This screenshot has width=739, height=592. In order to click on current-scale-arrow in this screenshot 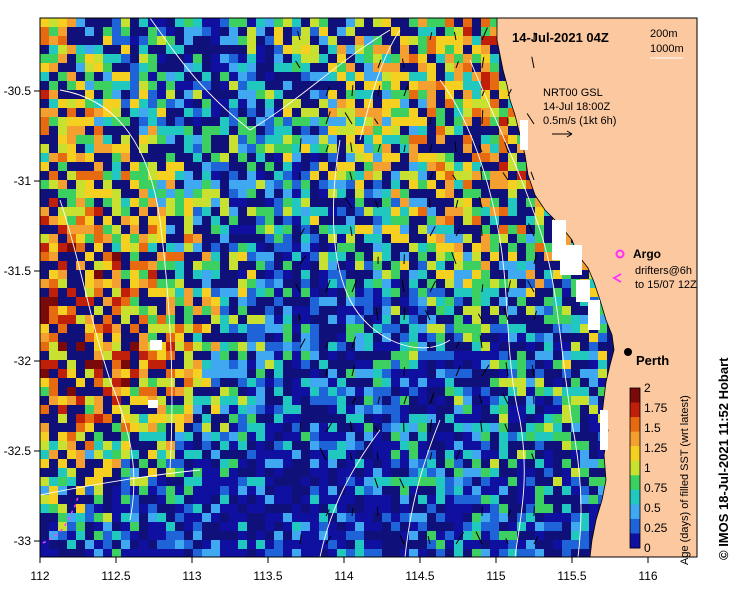, I will do `click(562, 134)`.